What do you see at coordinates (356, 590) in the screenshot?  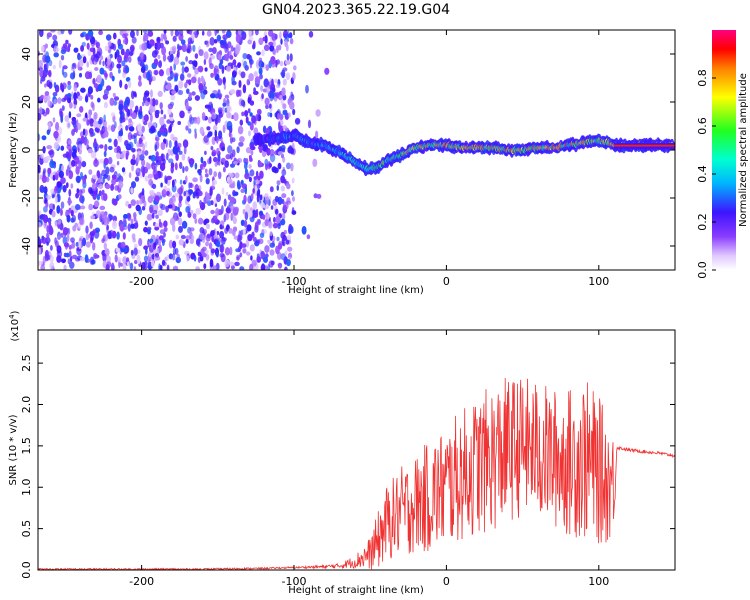 I see `snr-x-label: Height of straight line (km)` at bounding box center [356, 590].